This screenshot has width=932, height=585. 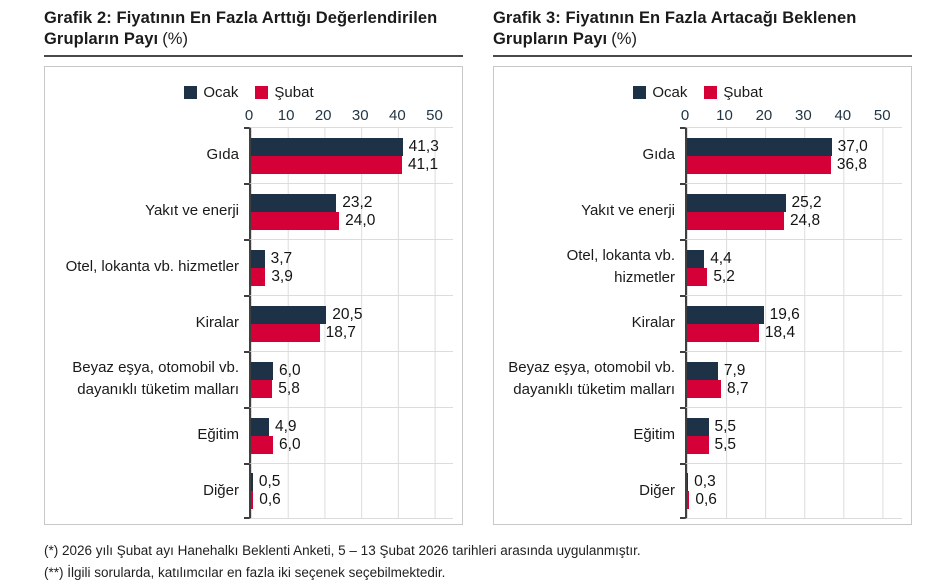 I want to click on bar-line-subat: 24,0, so click(x=352, y=220).